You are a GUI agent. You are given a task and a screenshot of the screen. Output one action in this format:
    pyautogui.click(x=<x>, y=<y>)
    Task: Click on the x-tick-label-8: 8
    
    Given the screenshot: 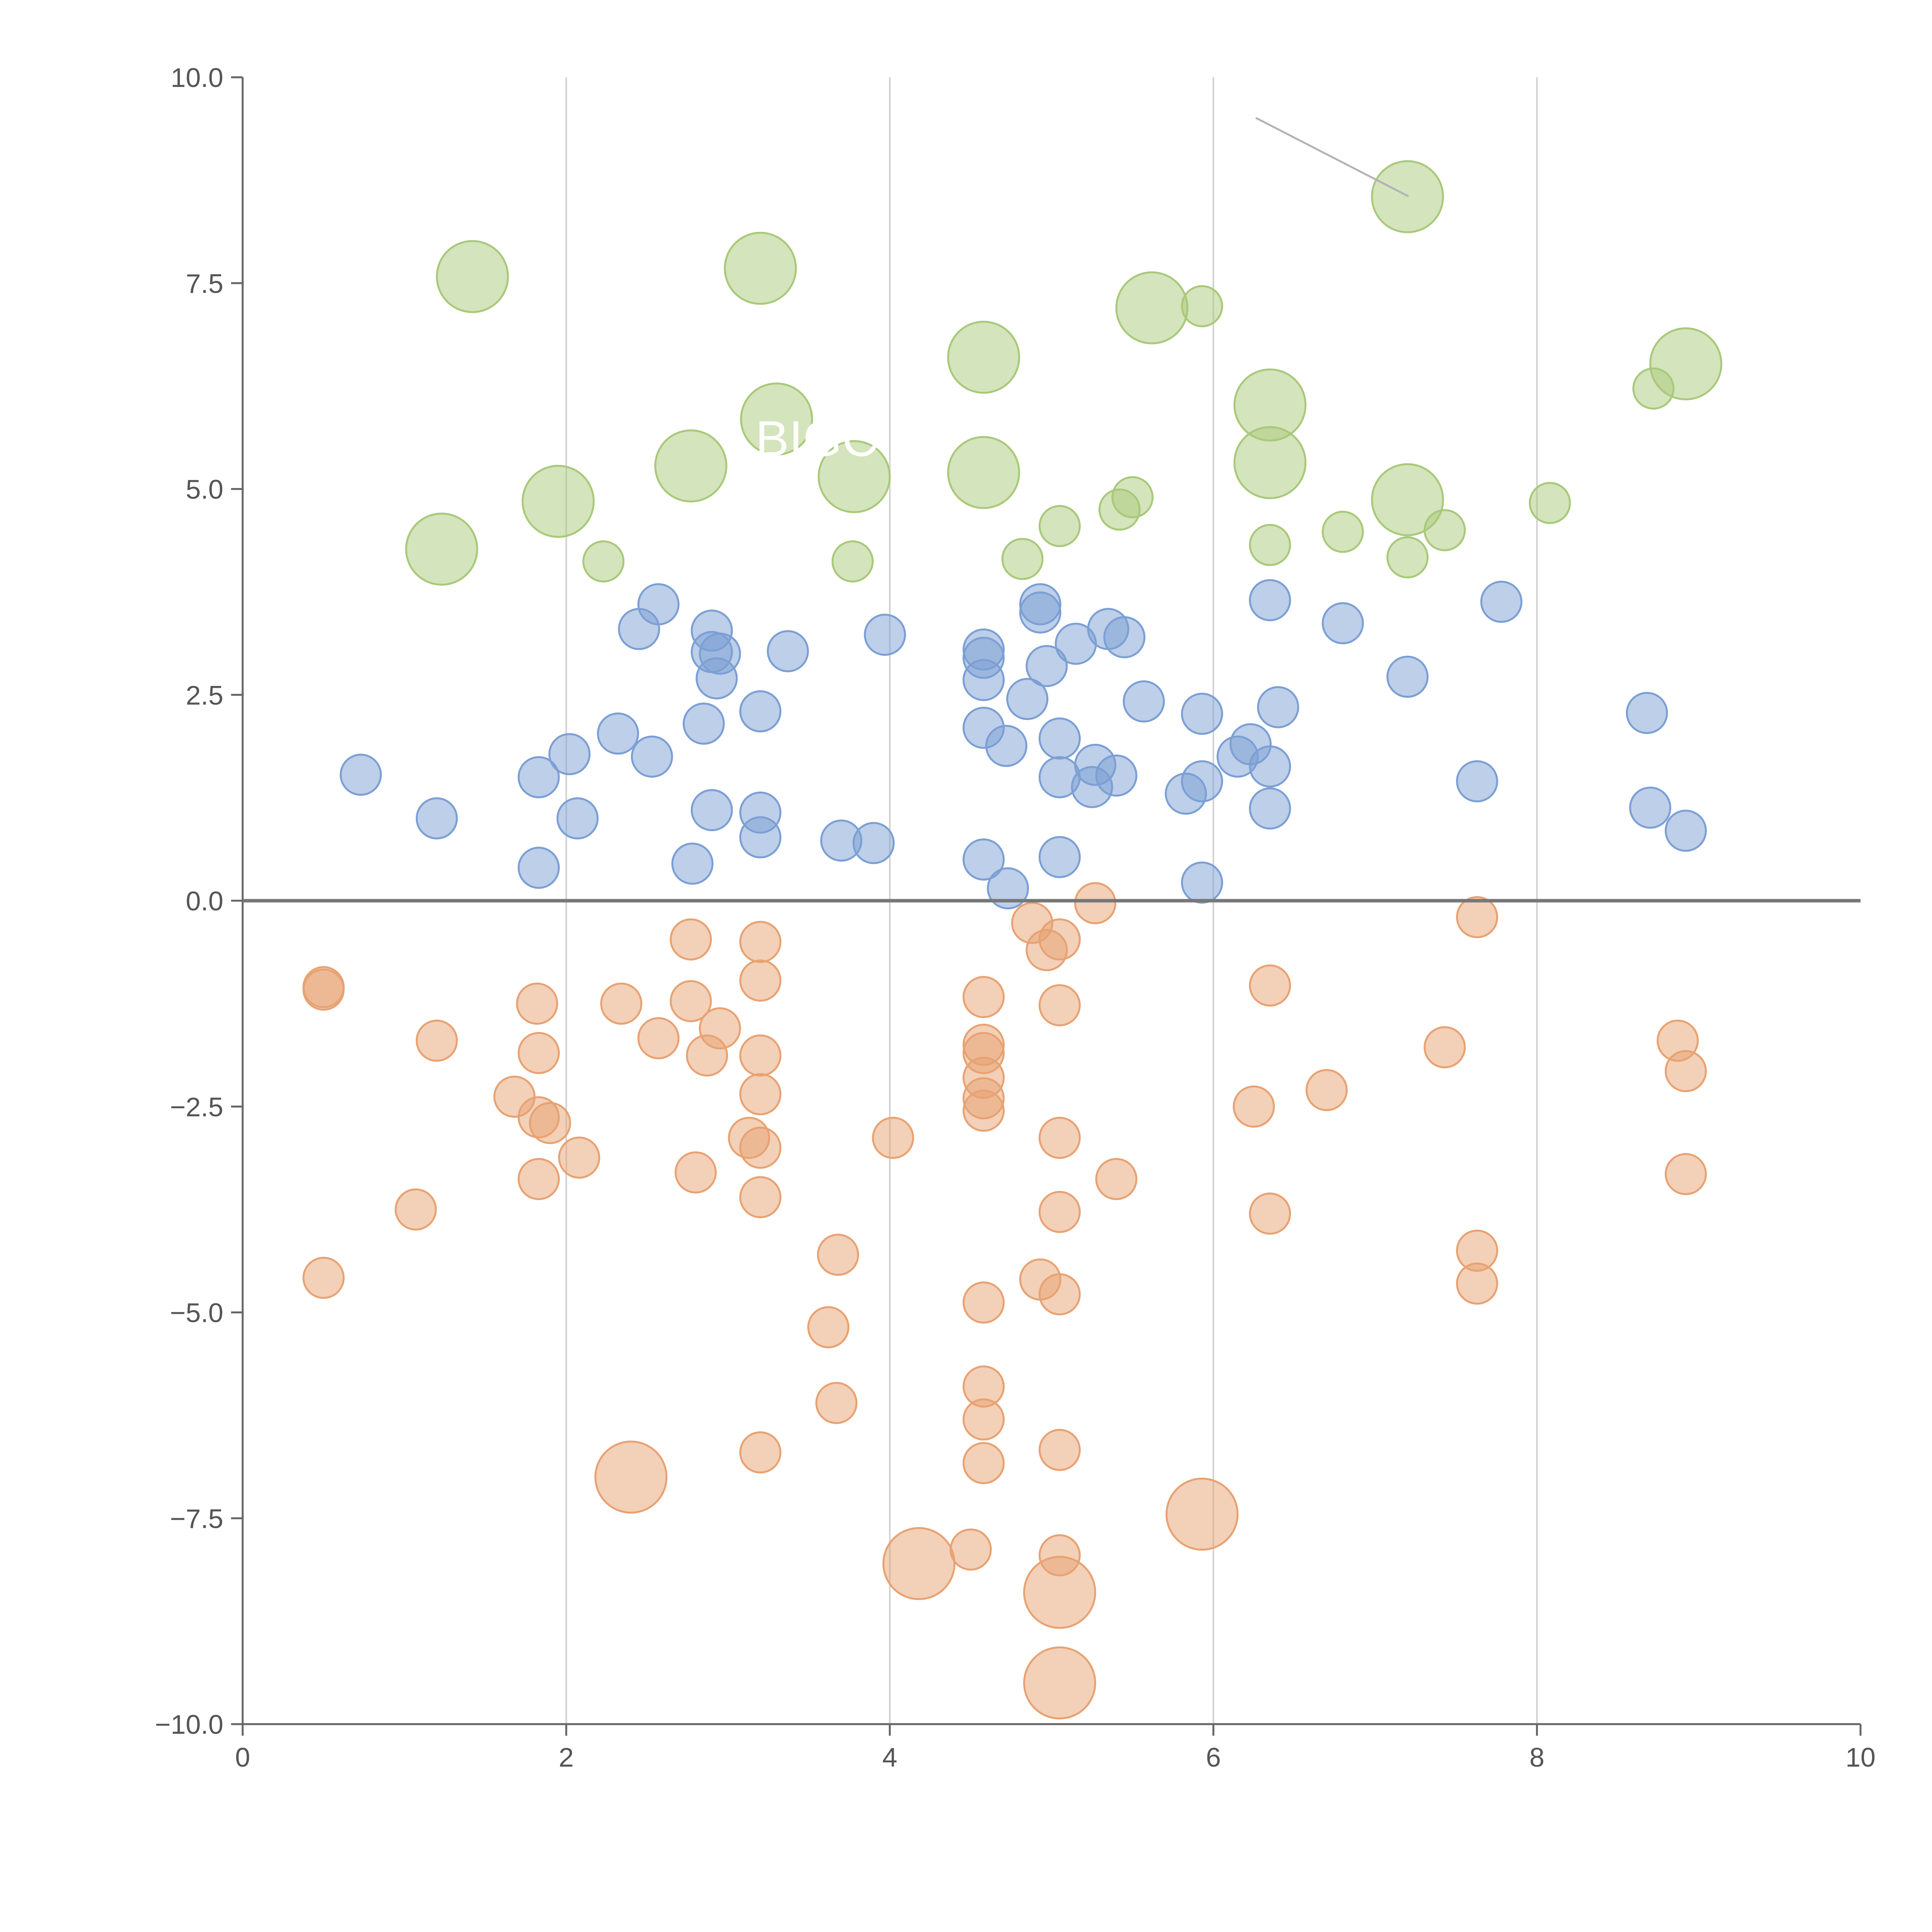 What is the action you would take?
    pyautogui.click(x=1537, y=1757)
    